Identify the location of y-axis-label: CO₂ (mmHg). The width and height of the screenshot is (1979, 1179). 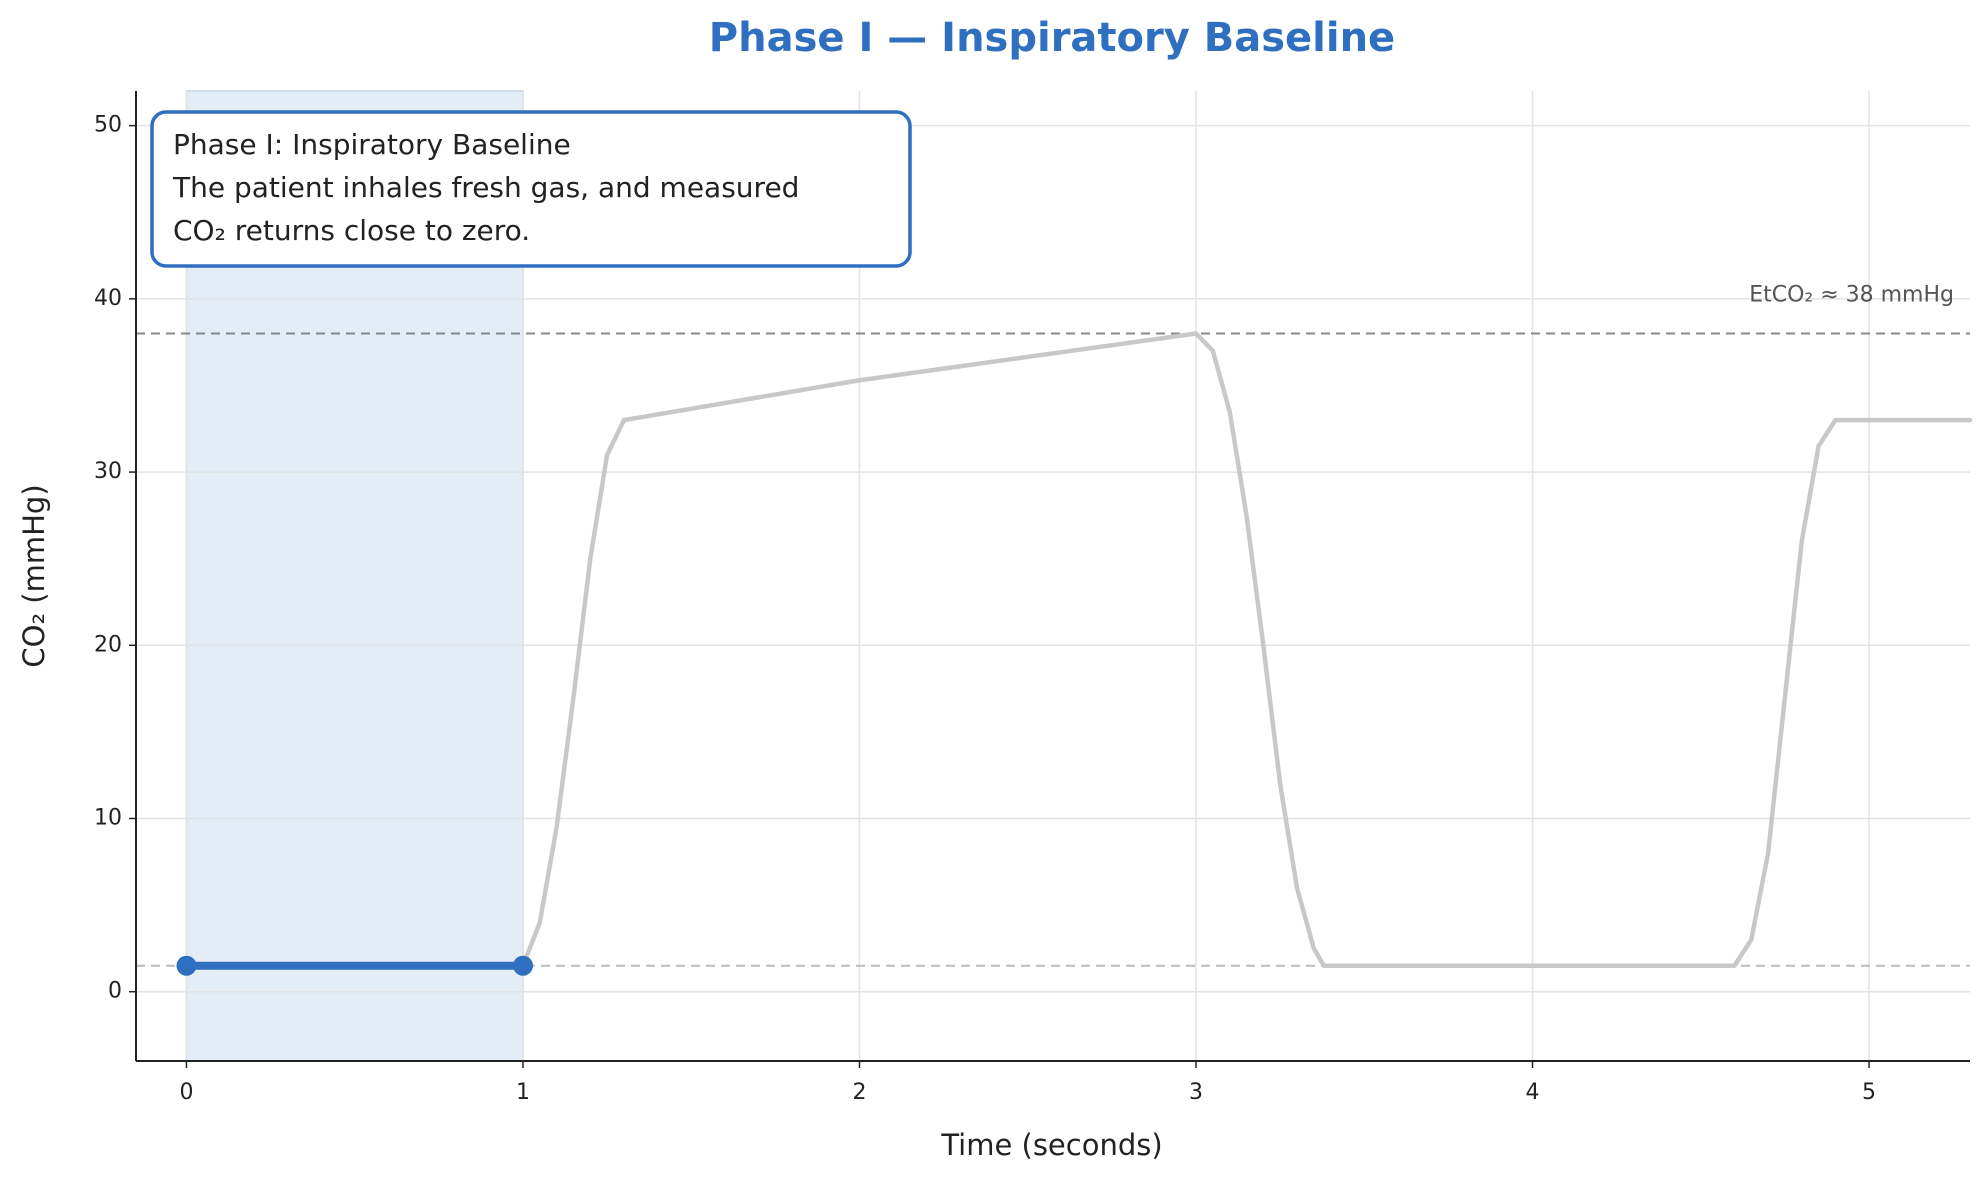
(34, 575).